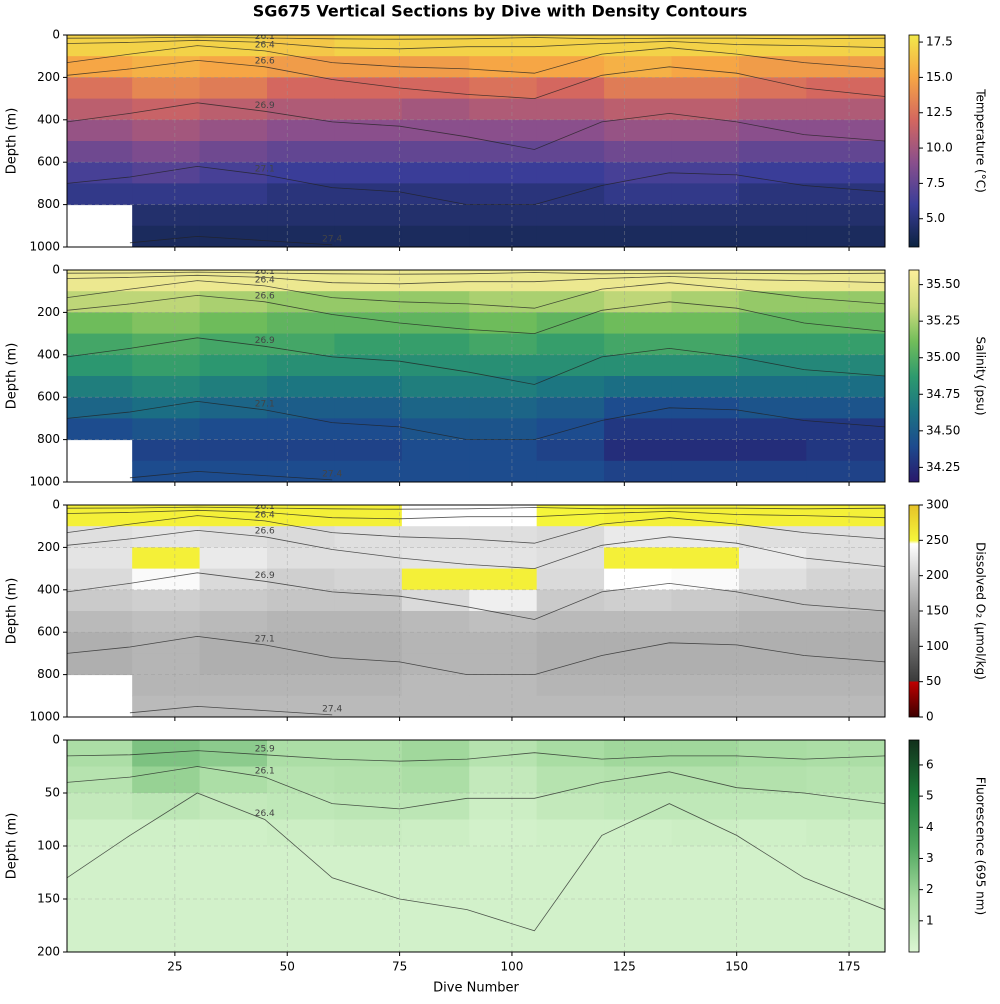  I want to click on contour-label: 27.1, so click(265, 639).